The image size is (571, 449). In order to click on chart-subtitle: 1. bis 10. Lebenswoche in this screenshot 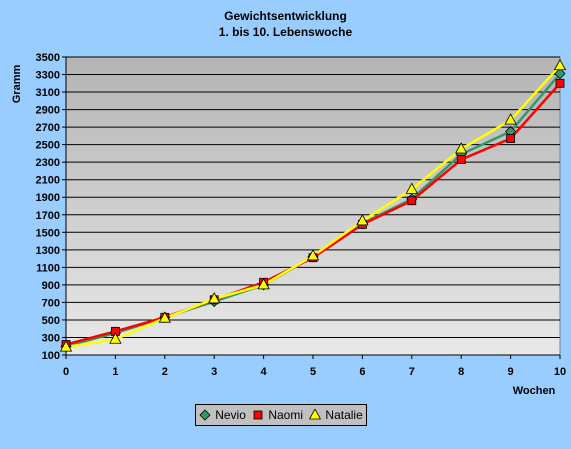, I will do `click(285, 32)`.